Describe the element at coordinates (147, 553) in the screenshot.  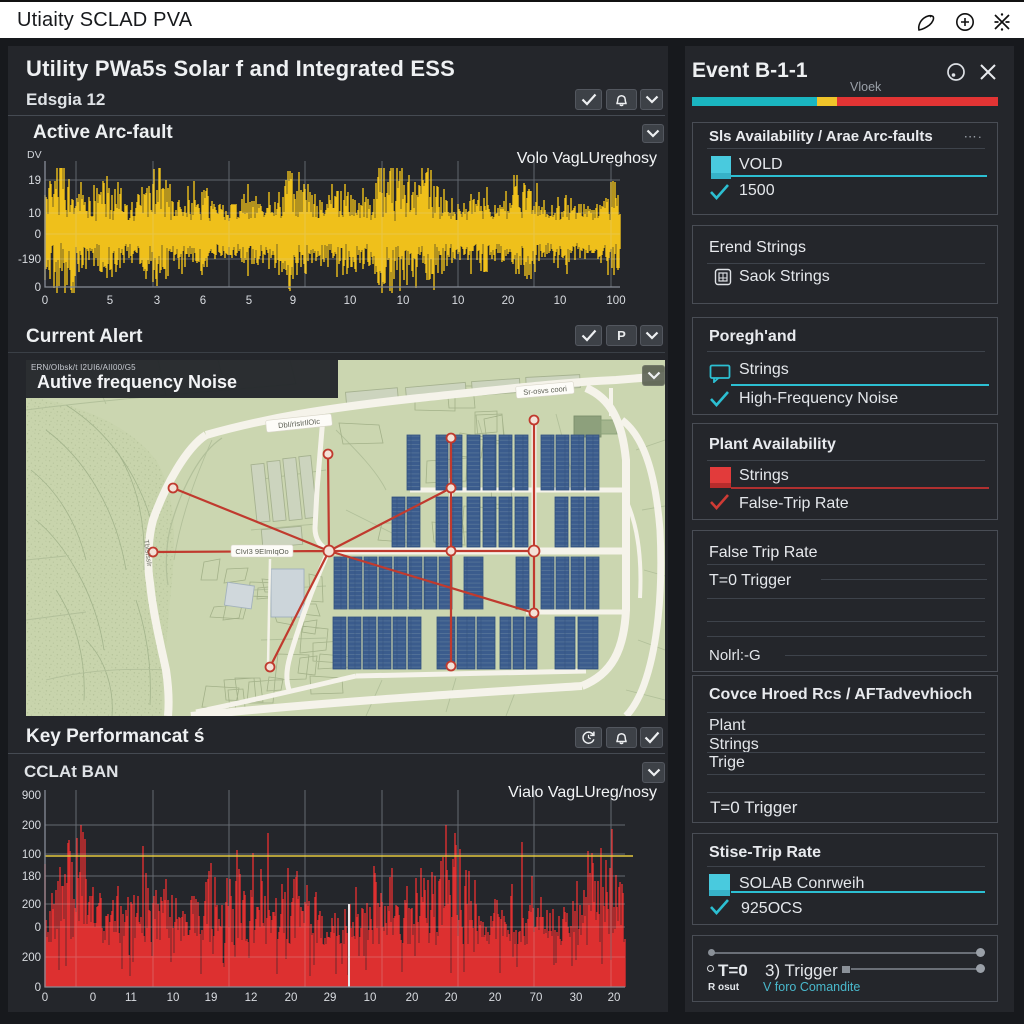
I see `svg-text: TbIsIssIr` at that location.